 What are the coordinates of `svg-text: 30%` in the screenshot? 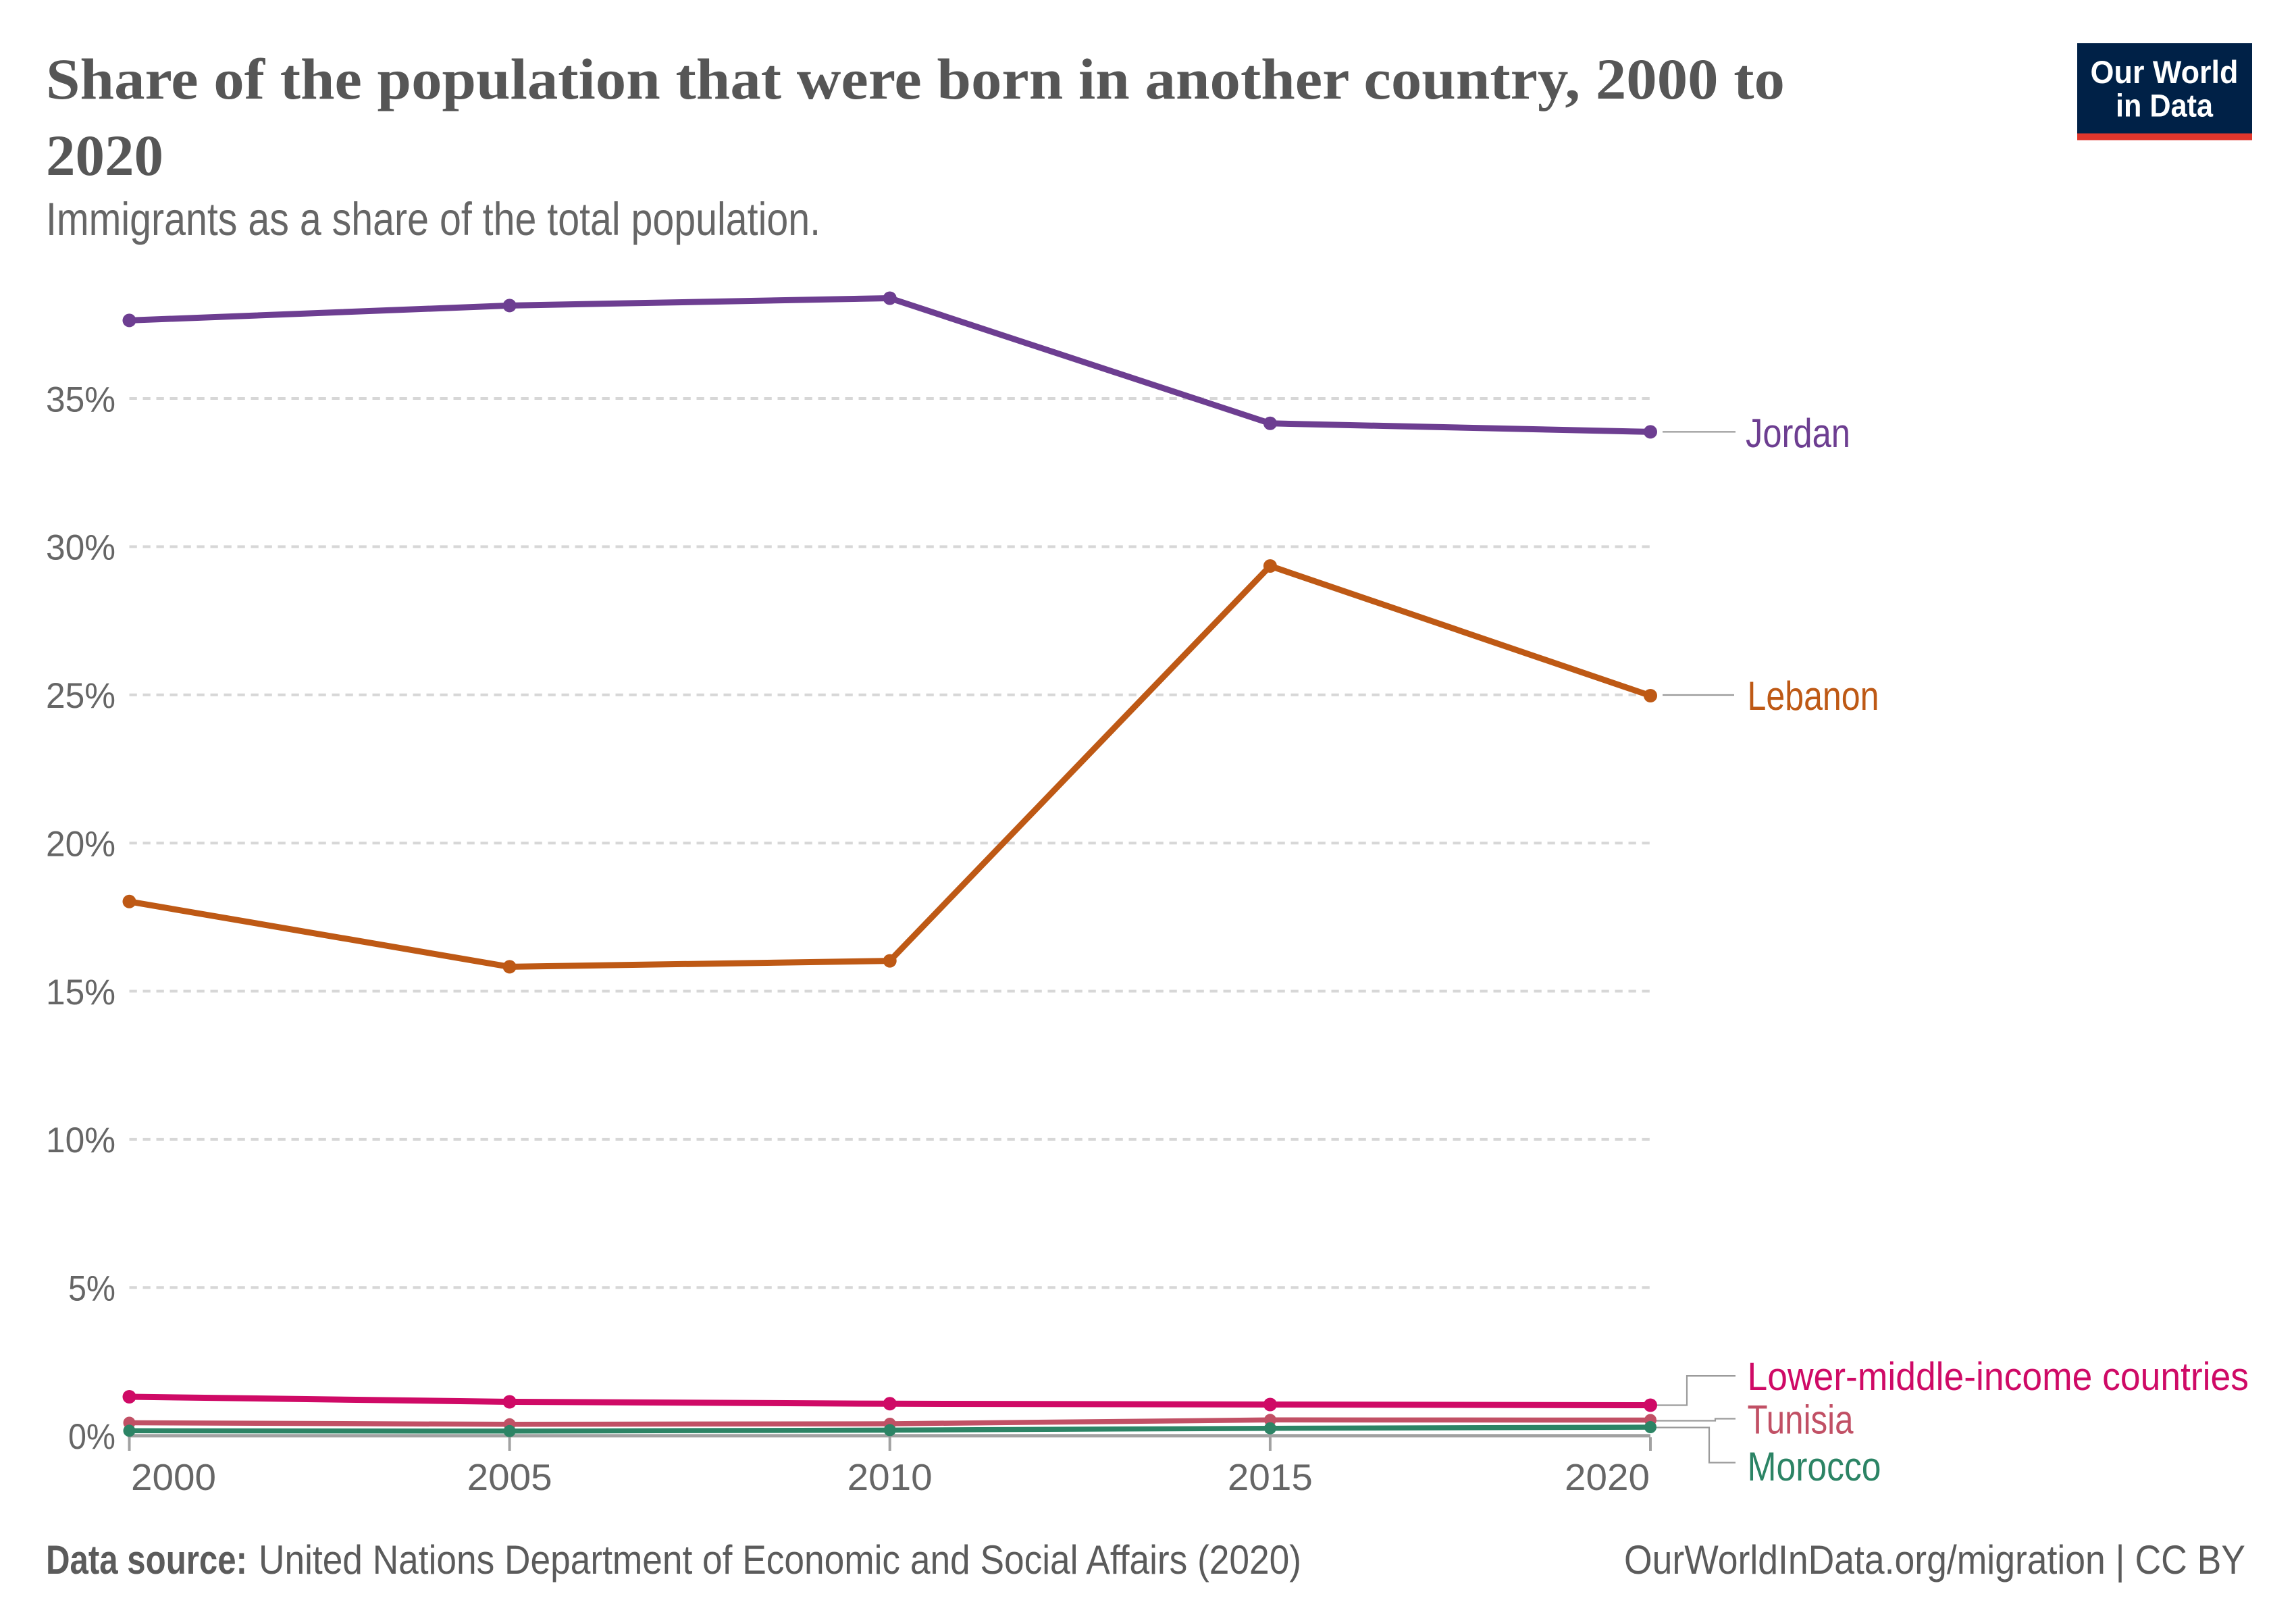 It's located at (80, 548).